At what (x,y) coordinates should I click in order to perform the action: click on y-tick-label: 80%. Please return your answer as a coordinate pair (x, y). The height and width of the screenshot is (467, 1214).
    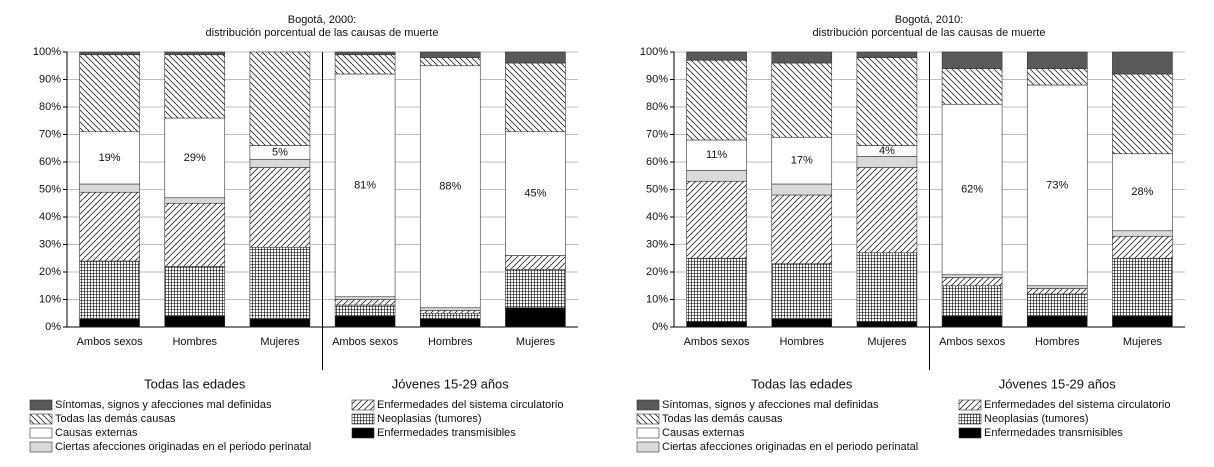
    Looking at the image, I should click on (657, 107).